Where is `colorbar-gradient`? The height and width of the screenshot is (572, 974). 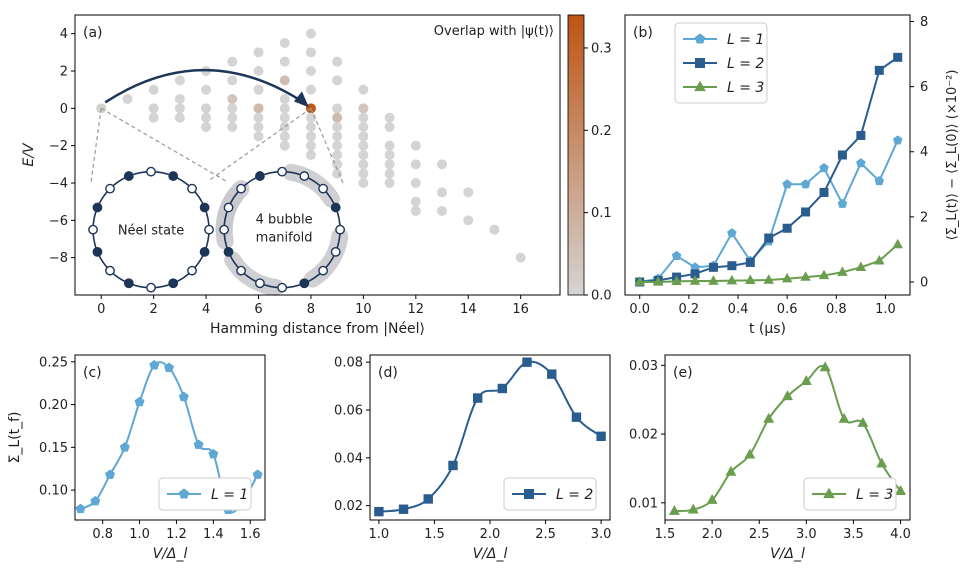 colorbar-gradient is located at coordinates (576, 155).